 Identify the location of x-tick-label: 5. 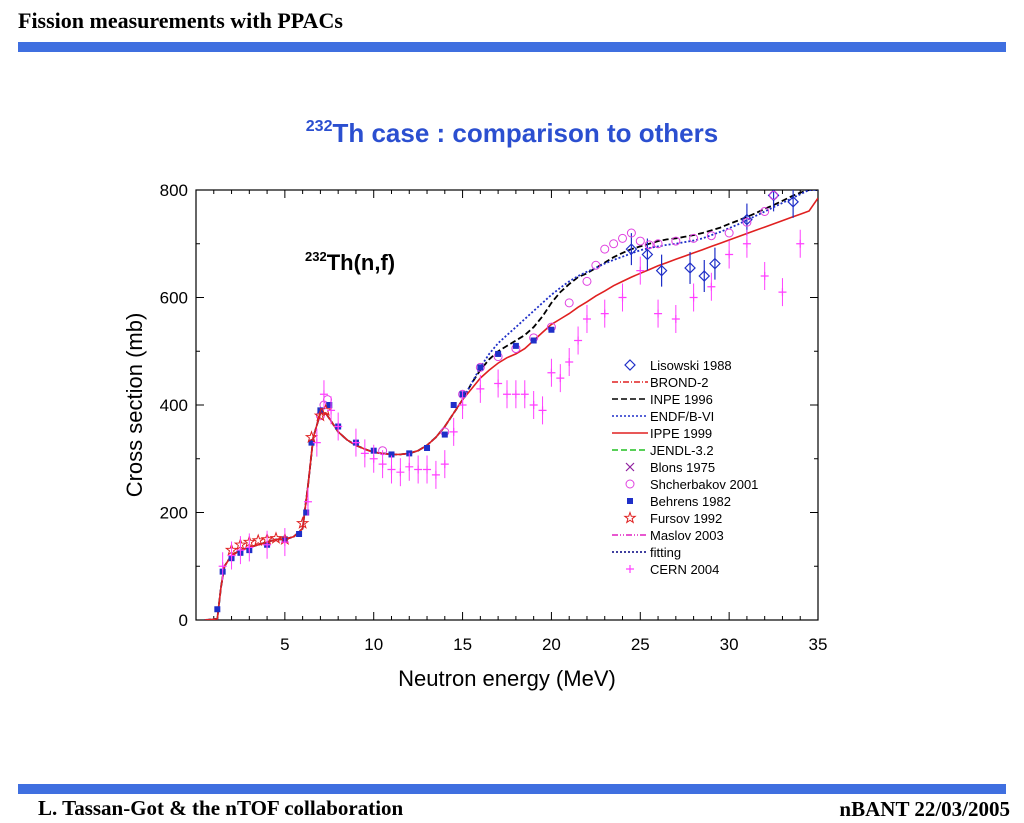
(284, 644).